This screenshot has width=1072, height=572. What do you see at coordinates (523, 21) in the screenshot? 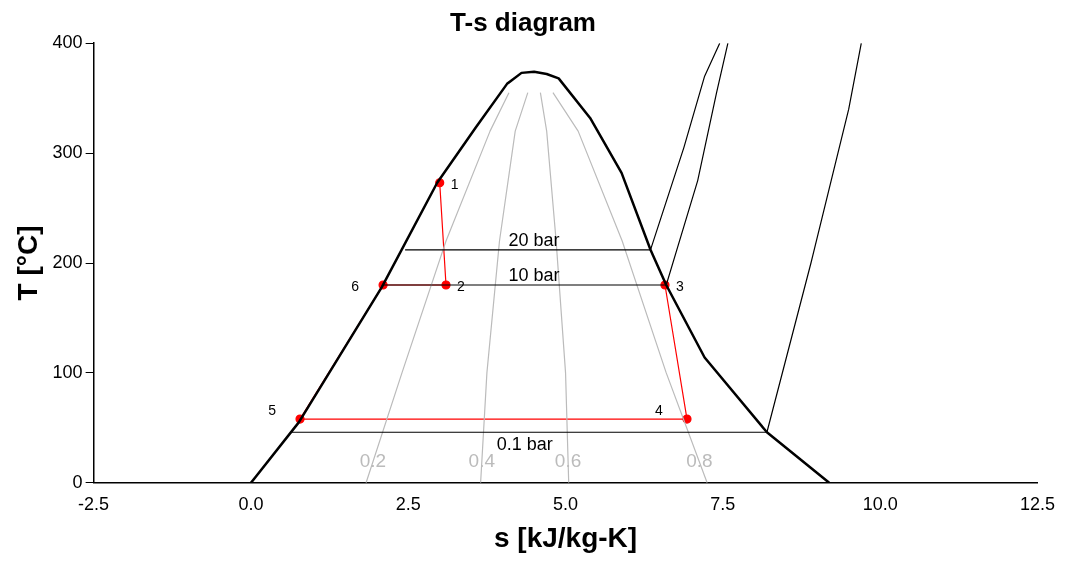
I see `chart-title: T-s diagram` at bounding box center [523, 21].